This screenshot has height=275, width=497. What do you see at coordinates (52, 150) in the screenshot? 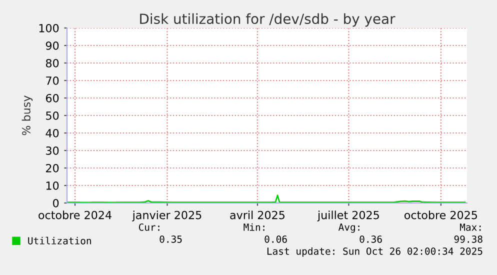
I see `y-tick-label: 30` at bounding box center [52, 150].